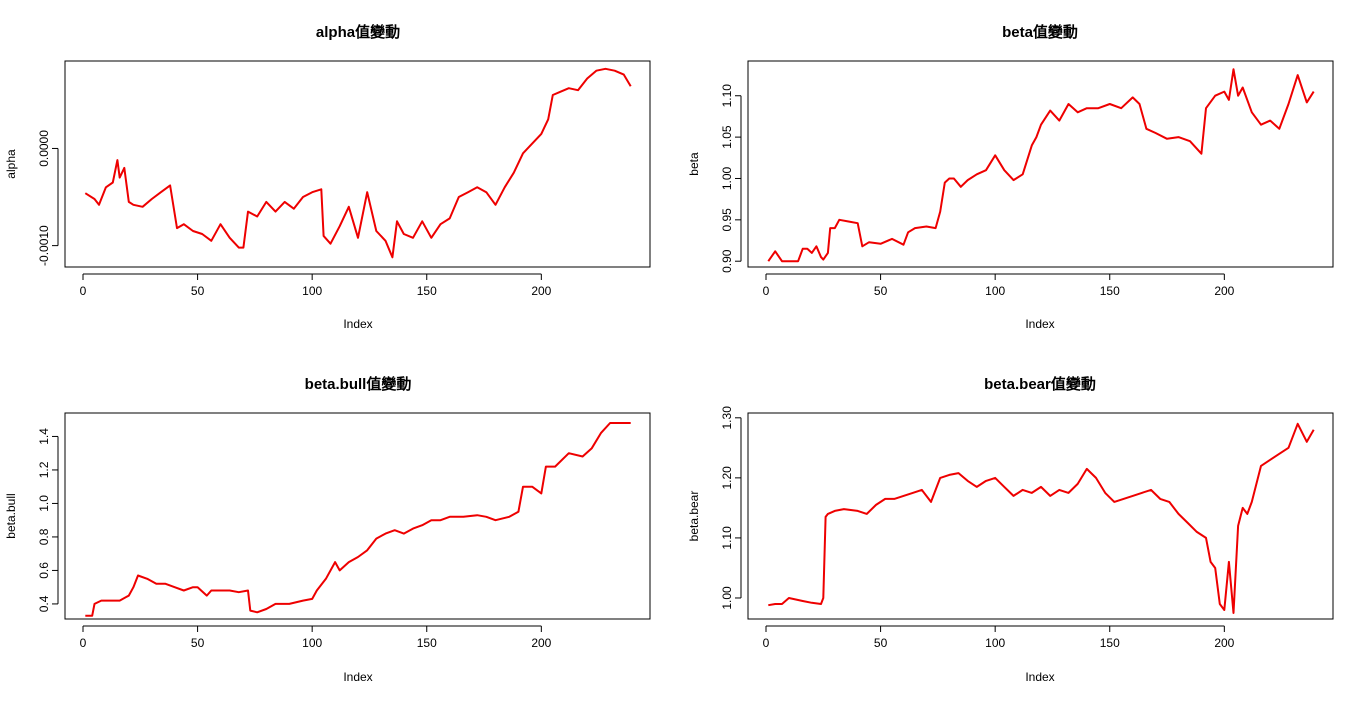 This screenshot has height=701, width=1365. What do you see at coordinates (358, 32) in the screenshot?
I see `chart-title: alpha值變動` at bounding box center [358, 32].